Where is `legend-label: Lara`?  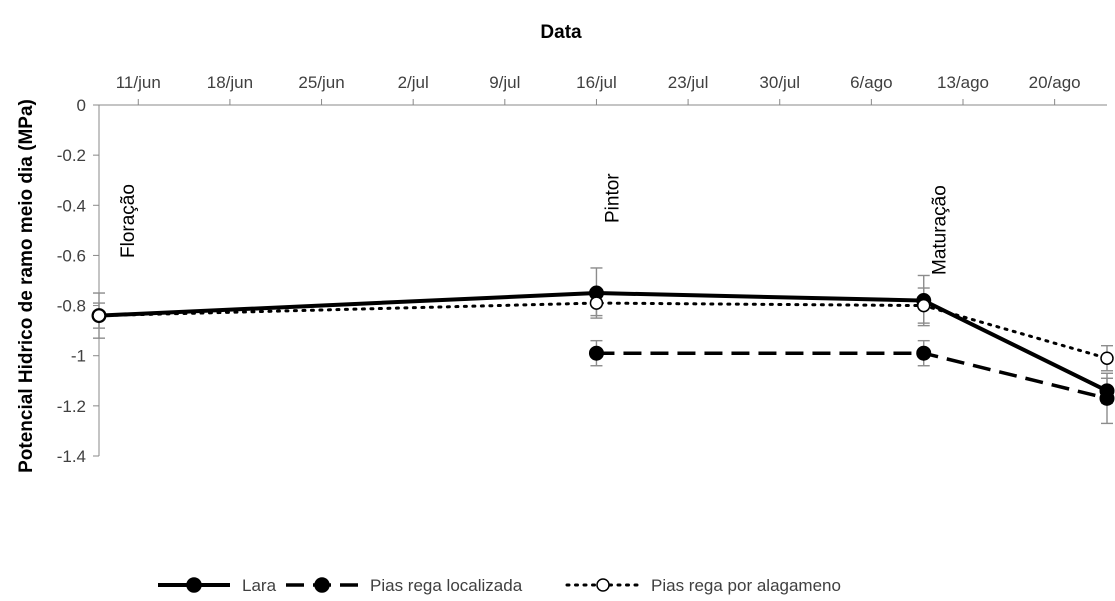
legend-label: Lara is located at coordinates (259, 585).